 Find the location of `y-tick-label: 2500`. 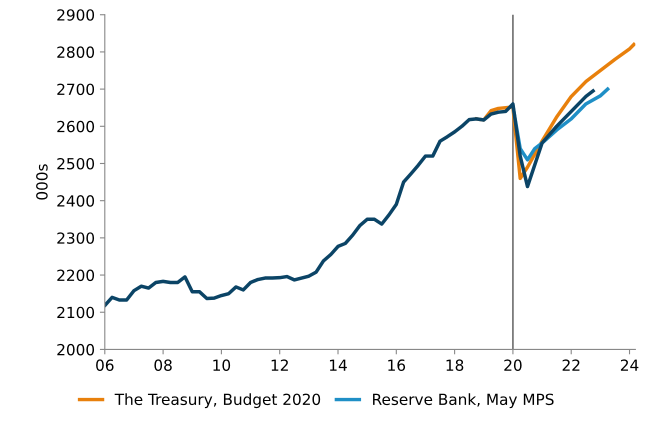

y-tick-label: 2500 is located at coordinates (75, 164).